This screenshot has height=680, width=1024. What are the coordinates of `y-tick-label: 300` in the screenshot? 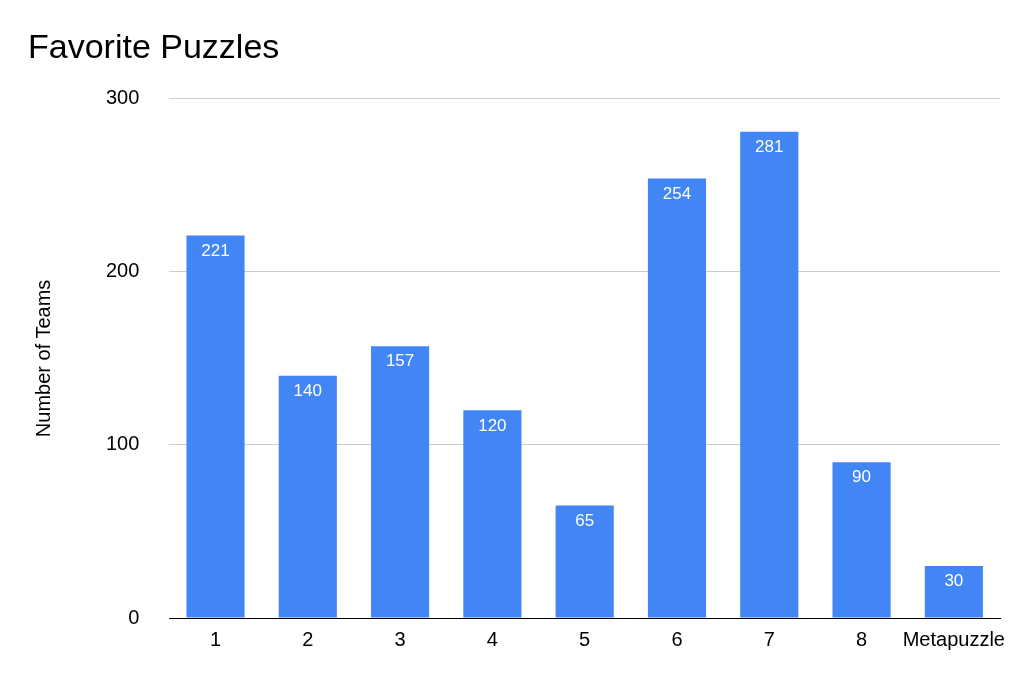 It's located at (122, 97).